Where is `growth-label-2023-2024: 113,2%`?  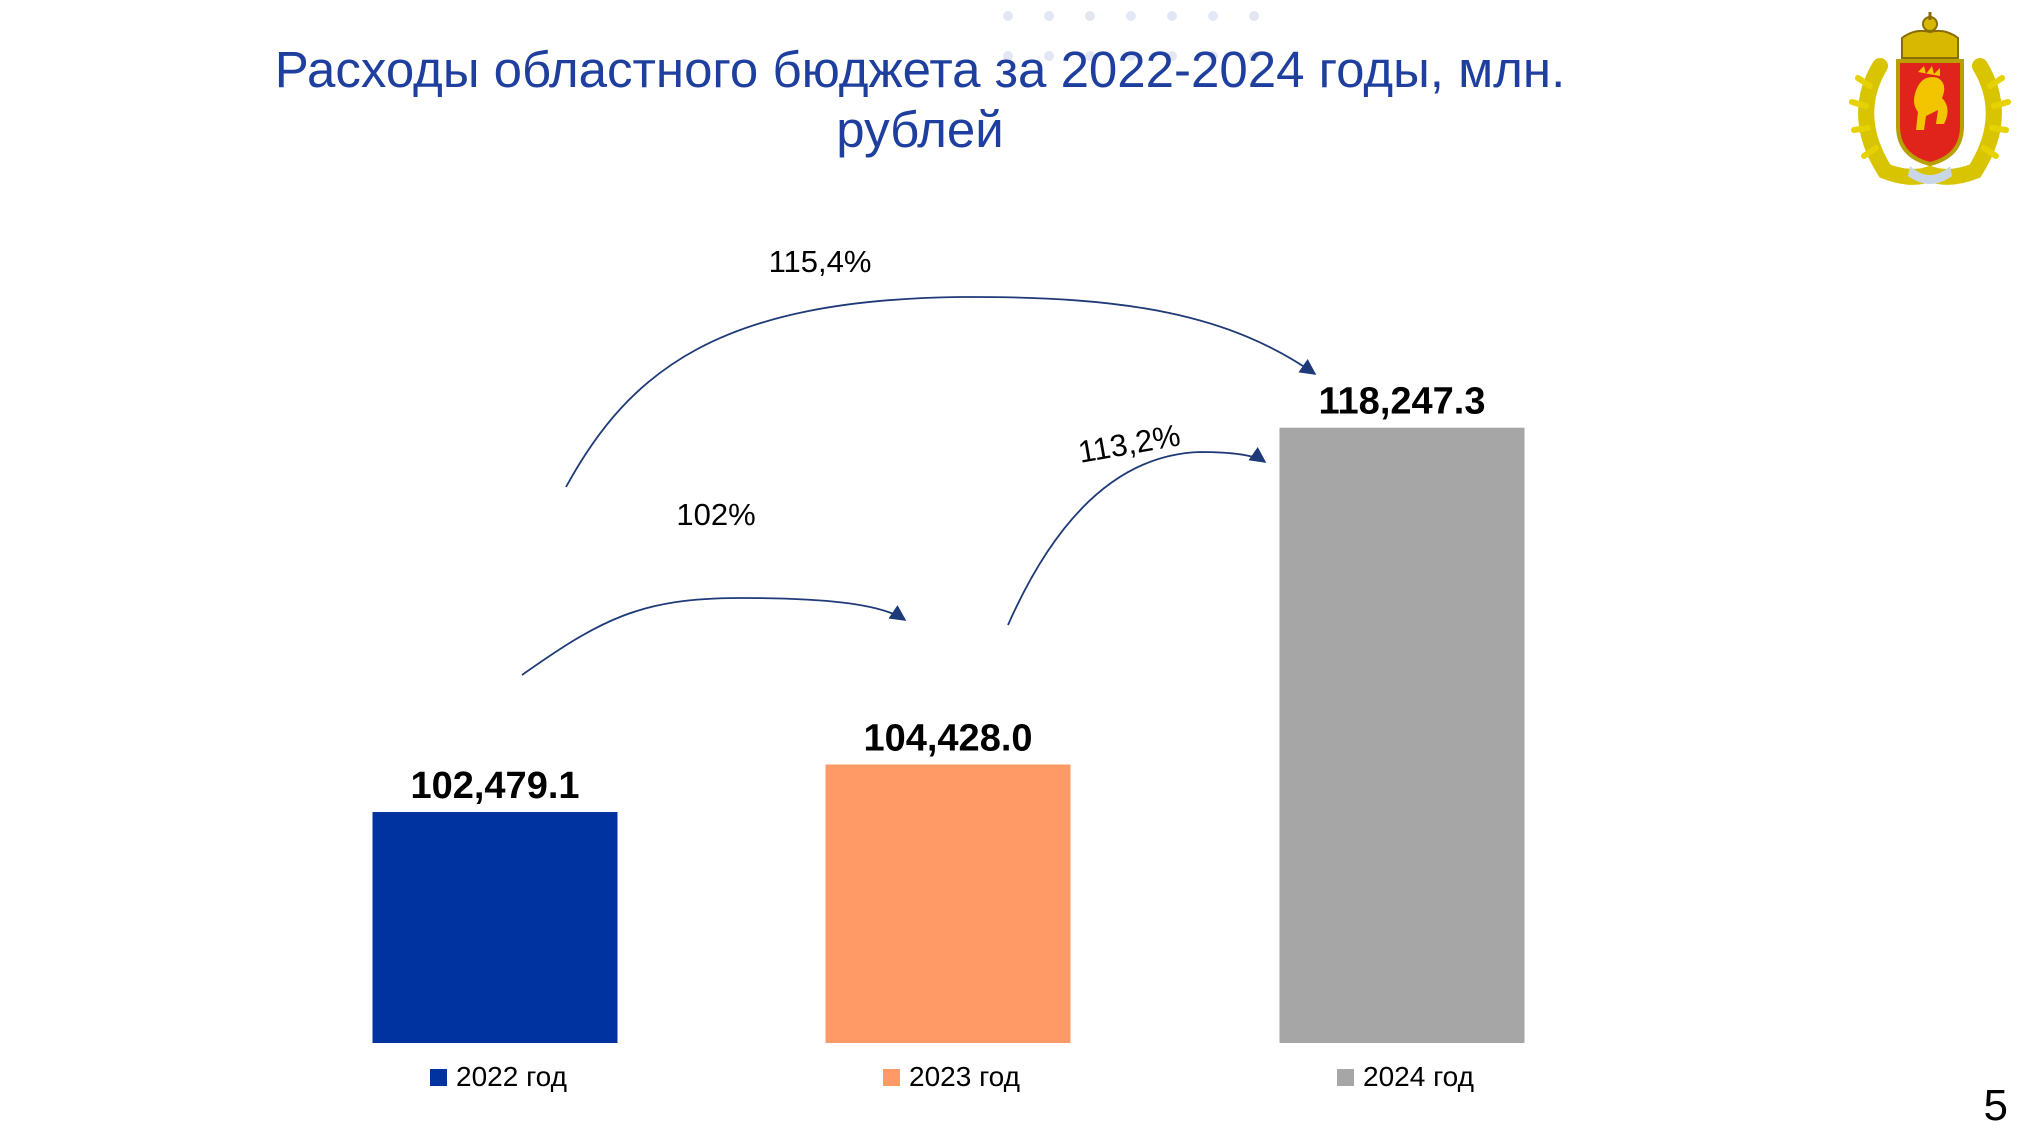
growth-label-2023-2024: 113,2% is located at coordinates (1128, 443).